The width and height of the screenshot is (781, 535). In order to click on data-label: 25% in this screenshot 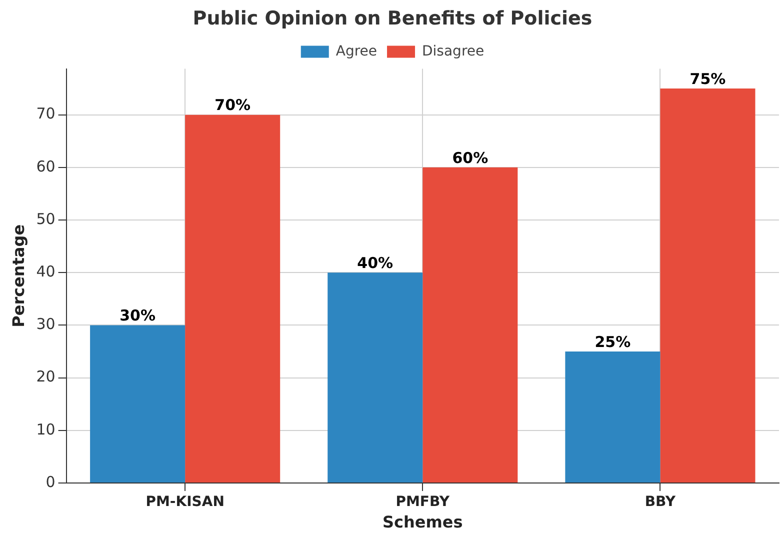, I will do `click(612, 341)`.